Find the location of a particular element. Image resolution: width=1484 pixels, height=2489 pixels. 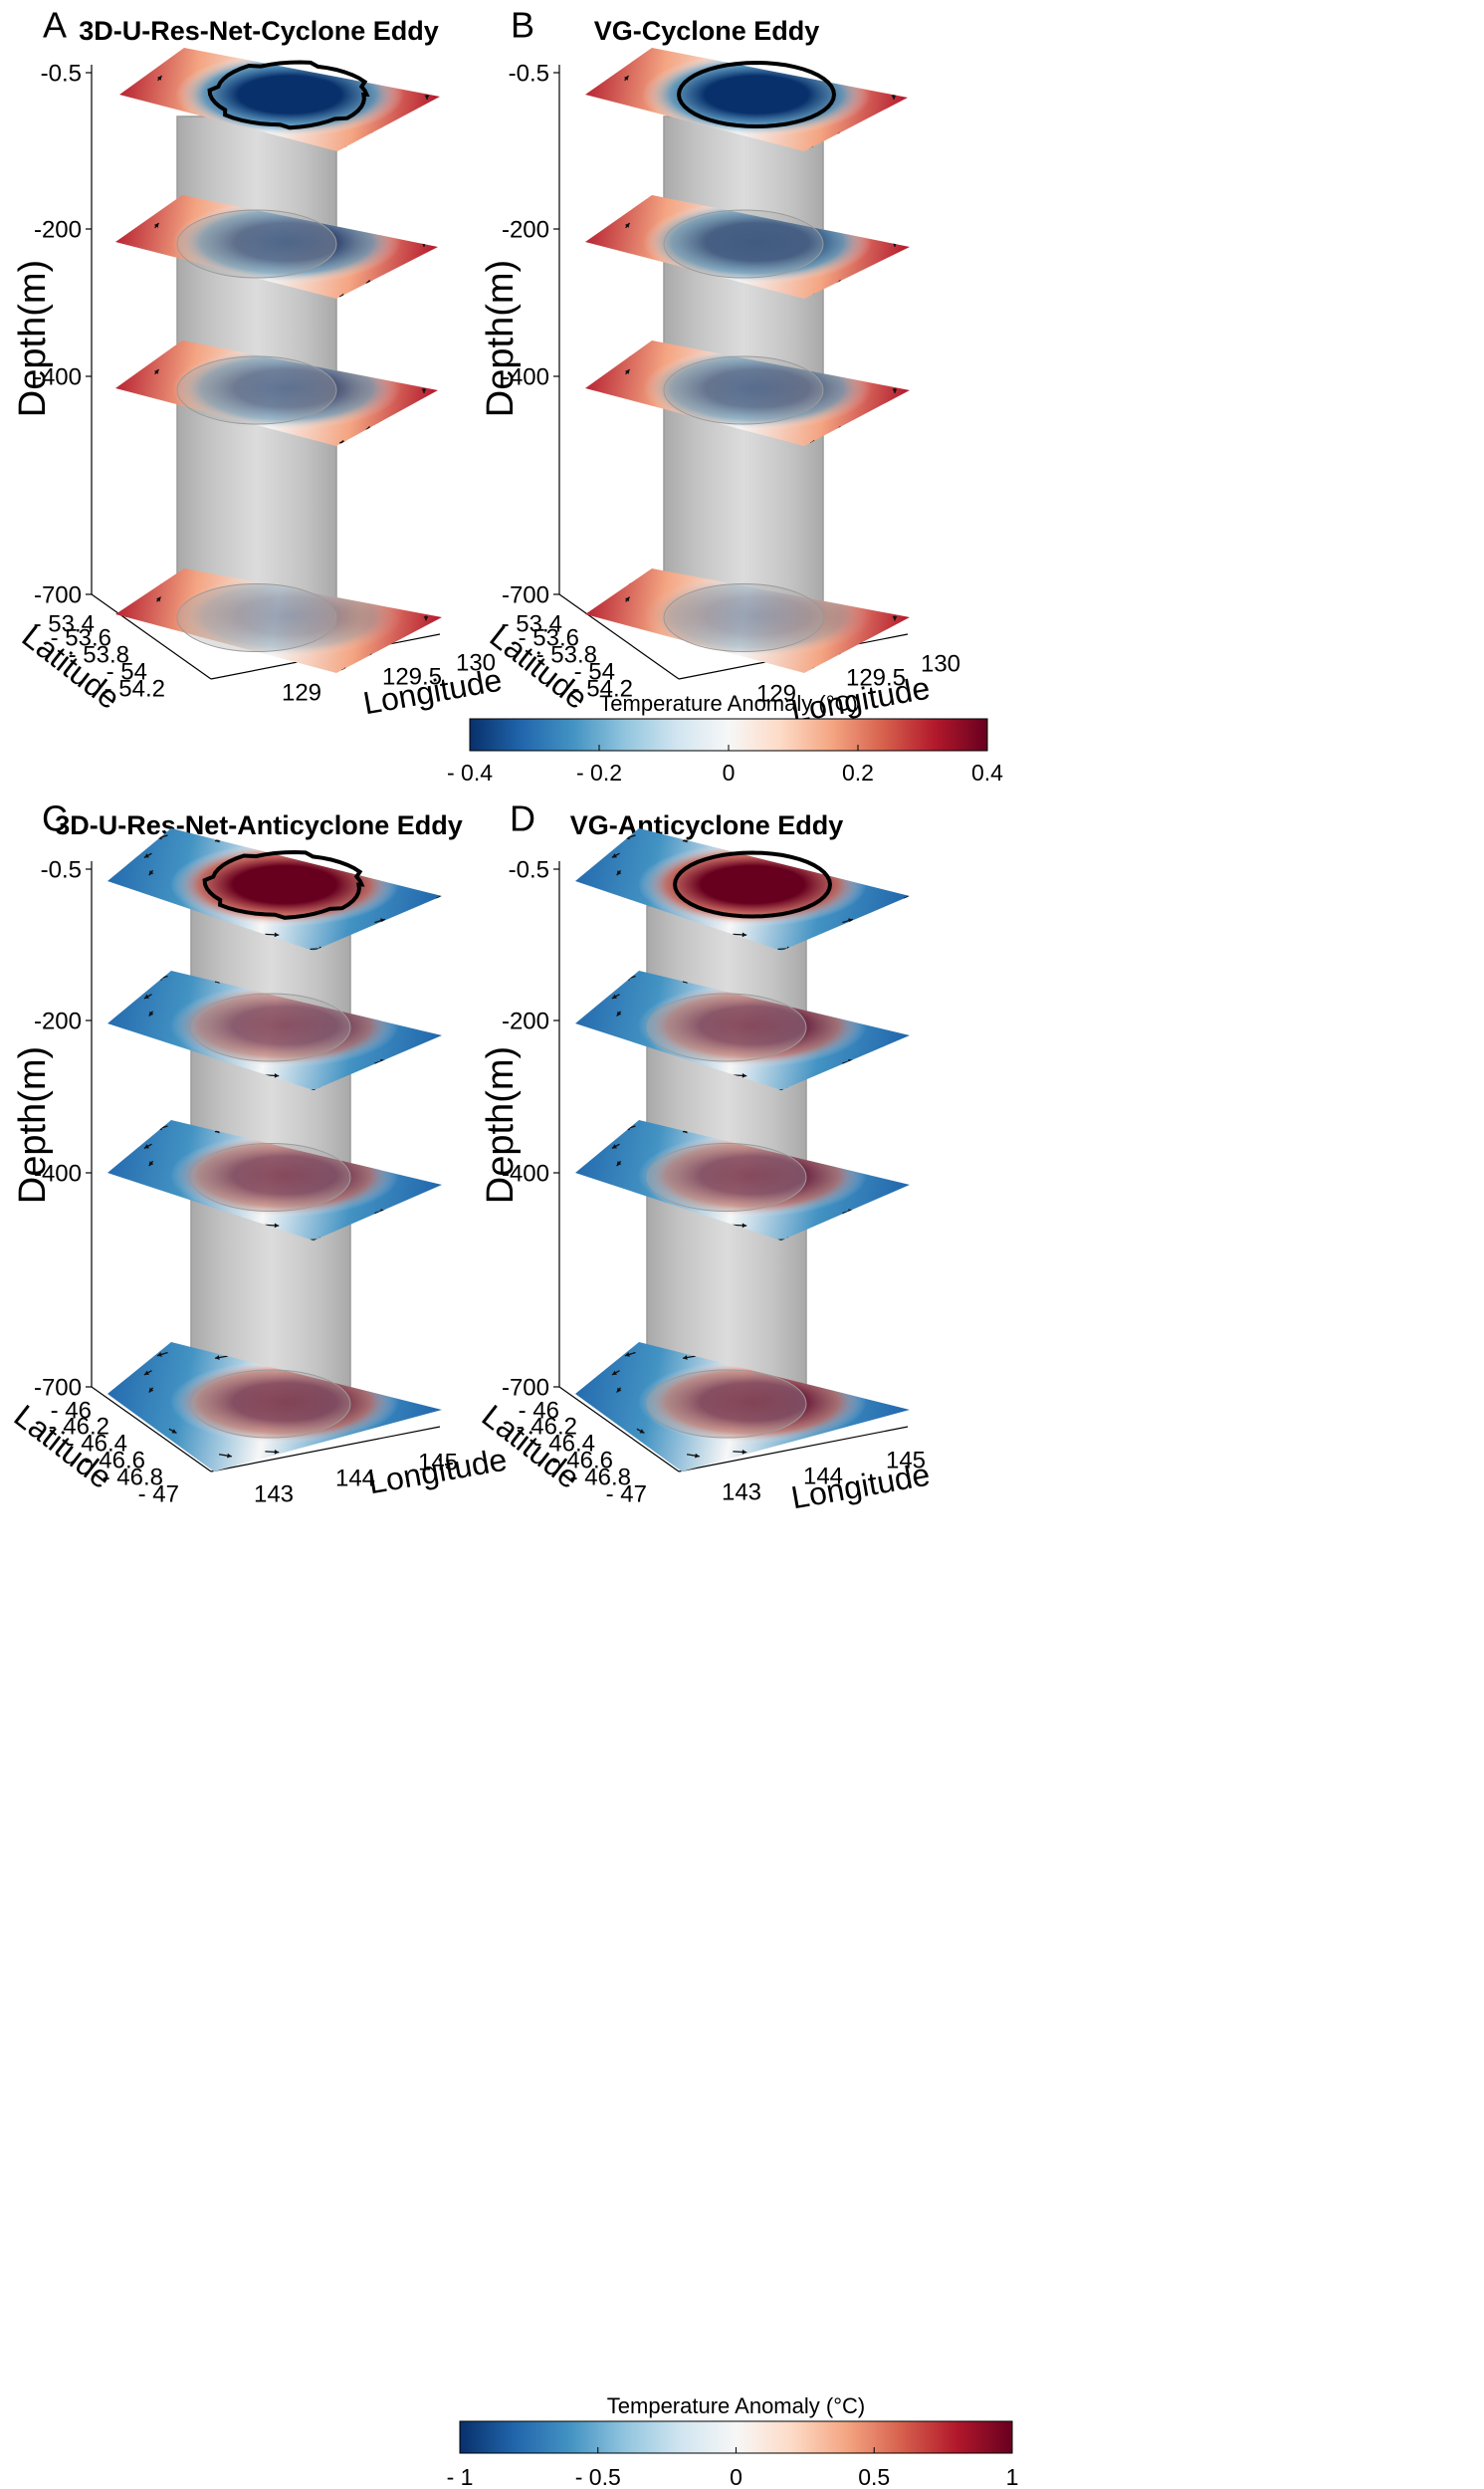

longitude-tick-label: 143 is located at coordinates (274, 1493).